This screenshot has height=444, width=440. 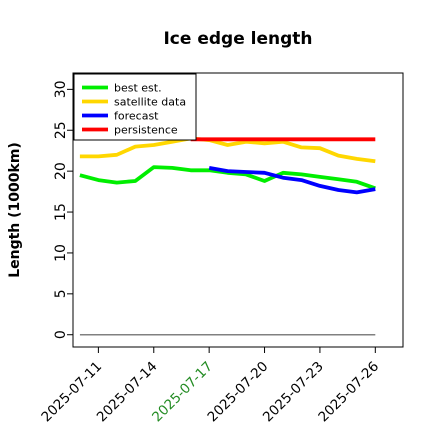 I want to click on chart-title: Ice edge length, so click(x=237, y=39).